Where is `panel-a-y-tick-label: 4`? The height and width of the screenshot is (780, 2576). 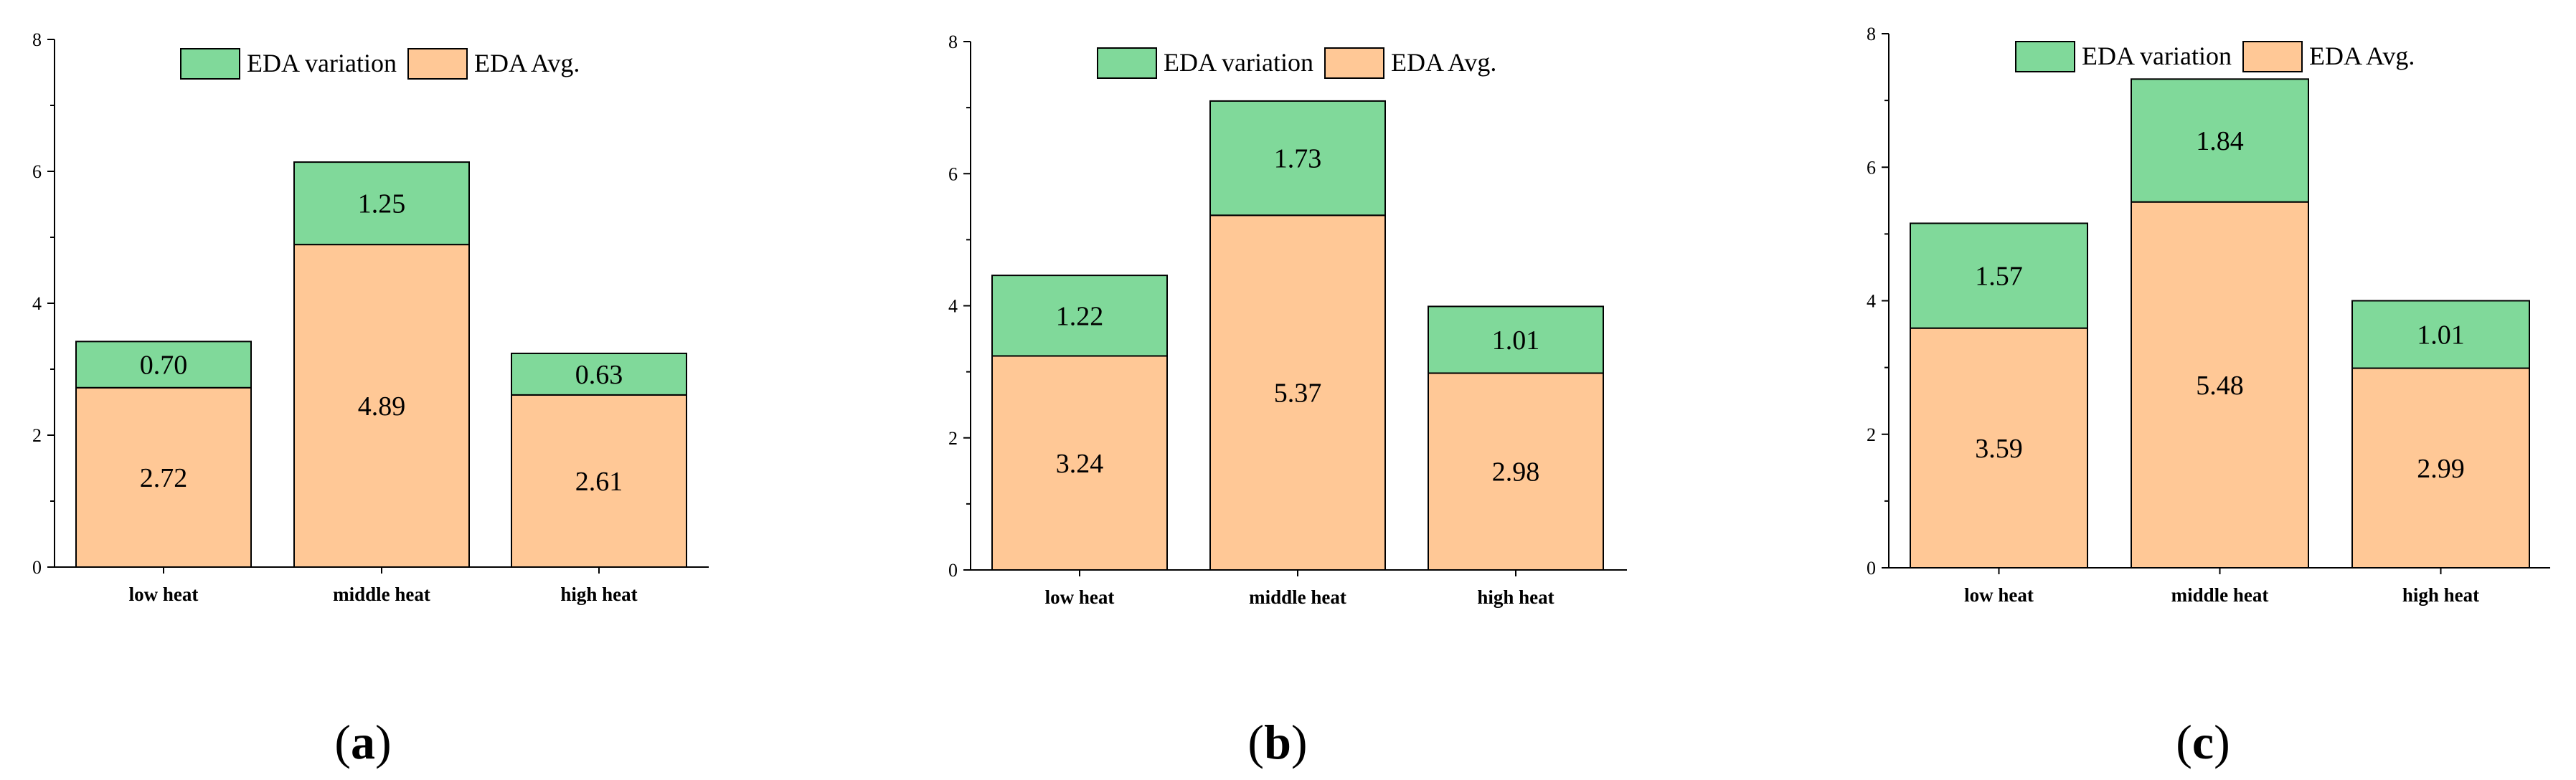
panel-a-y-tick-label: 4 is located at coordinates (37, 303).